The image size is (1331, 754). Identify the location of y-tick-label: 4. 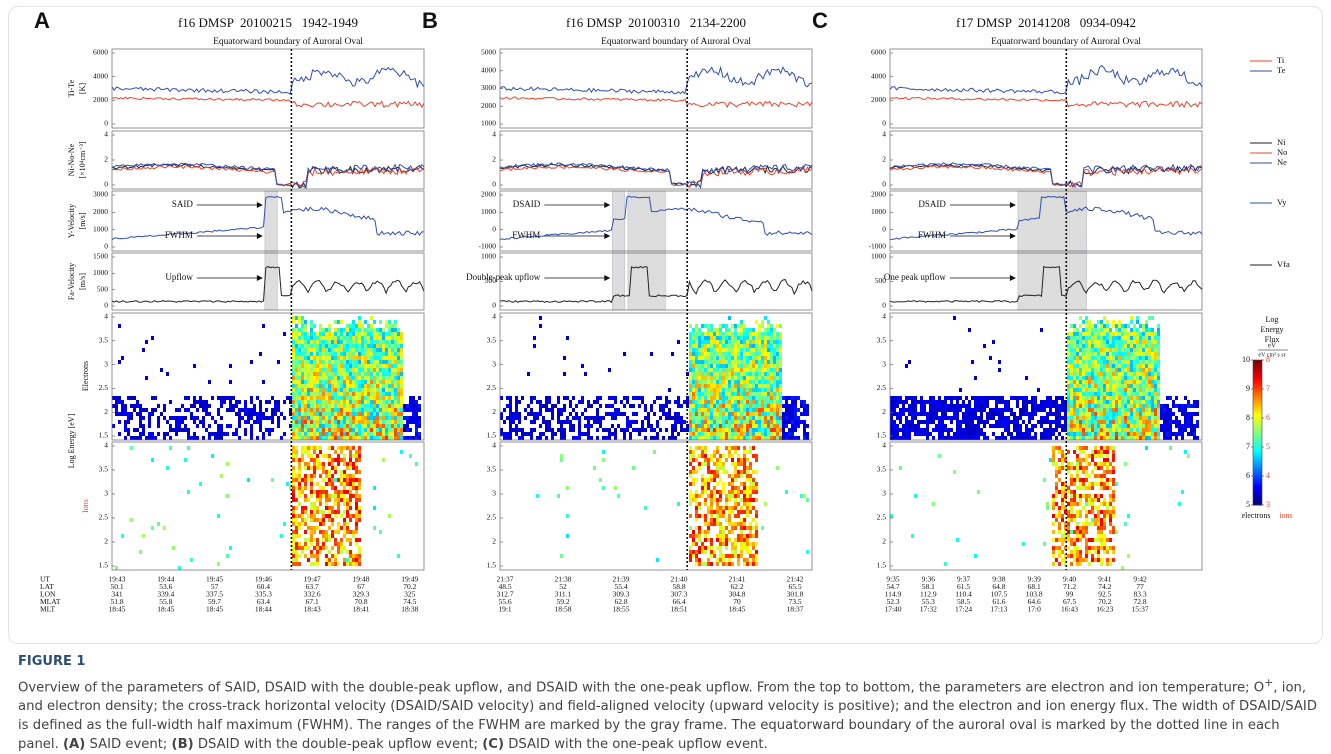
(494, 316).